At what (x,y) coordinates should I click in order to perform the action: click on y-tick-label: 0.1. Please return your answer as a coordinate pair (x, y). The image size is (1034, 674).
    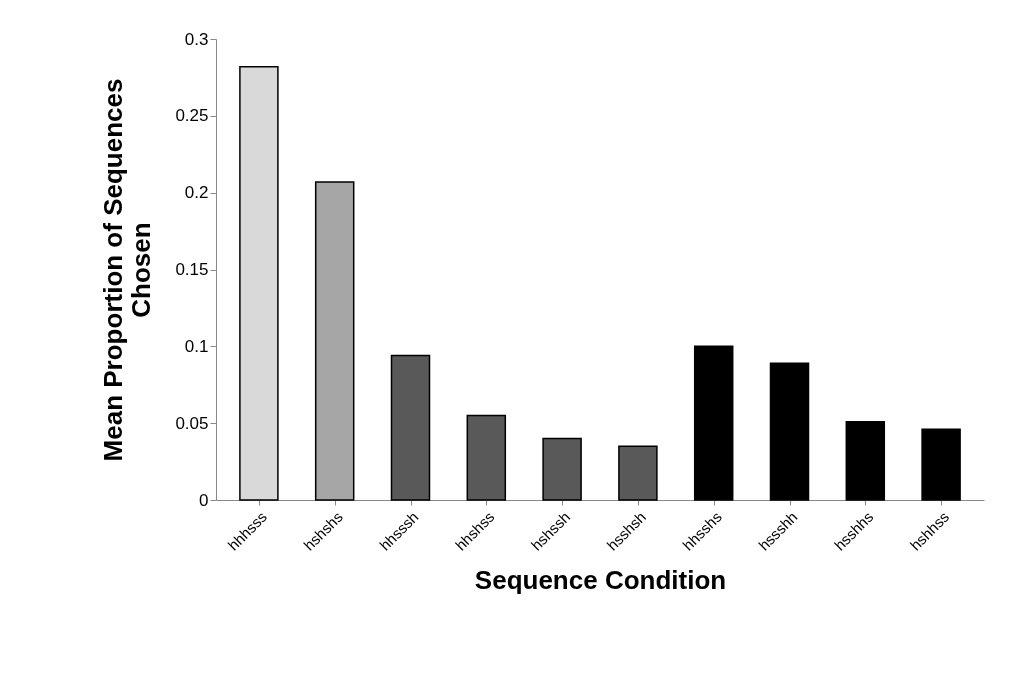
    Looking at the image, I should click on (196, 346).